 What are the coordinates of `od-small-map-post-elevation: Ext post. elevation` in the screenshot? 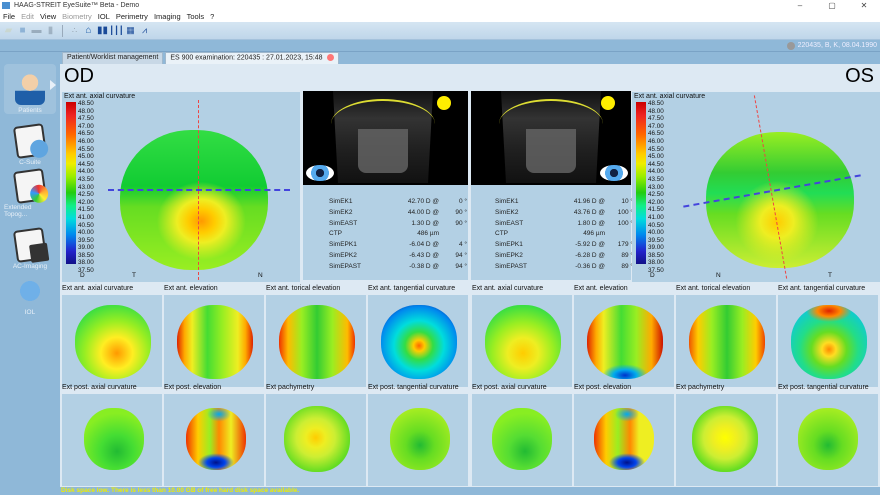 It's located at (214, 435).